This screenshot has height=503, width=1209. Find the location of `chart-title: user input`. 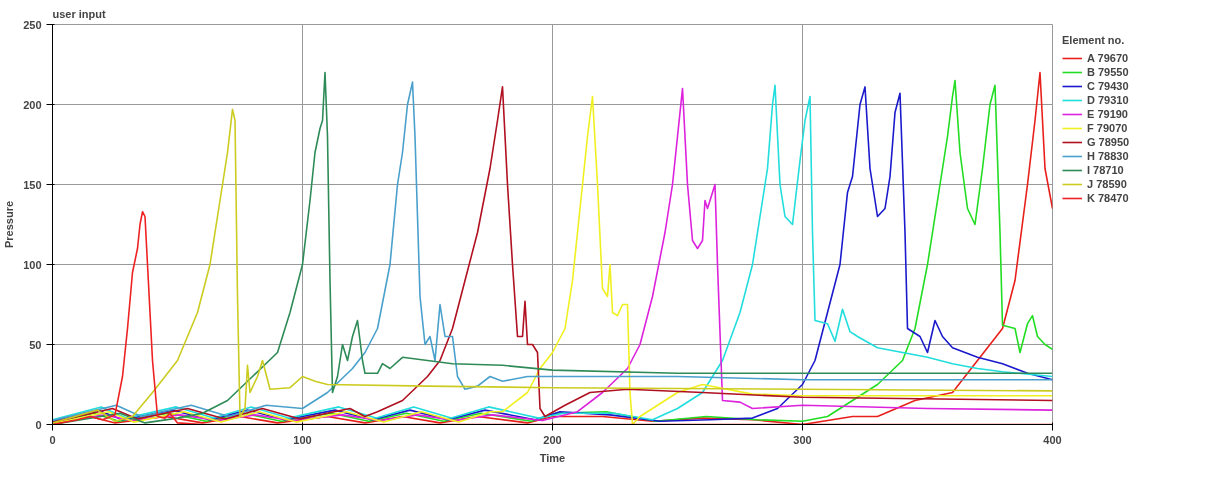

chart-title: user input is located at coordinates (79, 13).